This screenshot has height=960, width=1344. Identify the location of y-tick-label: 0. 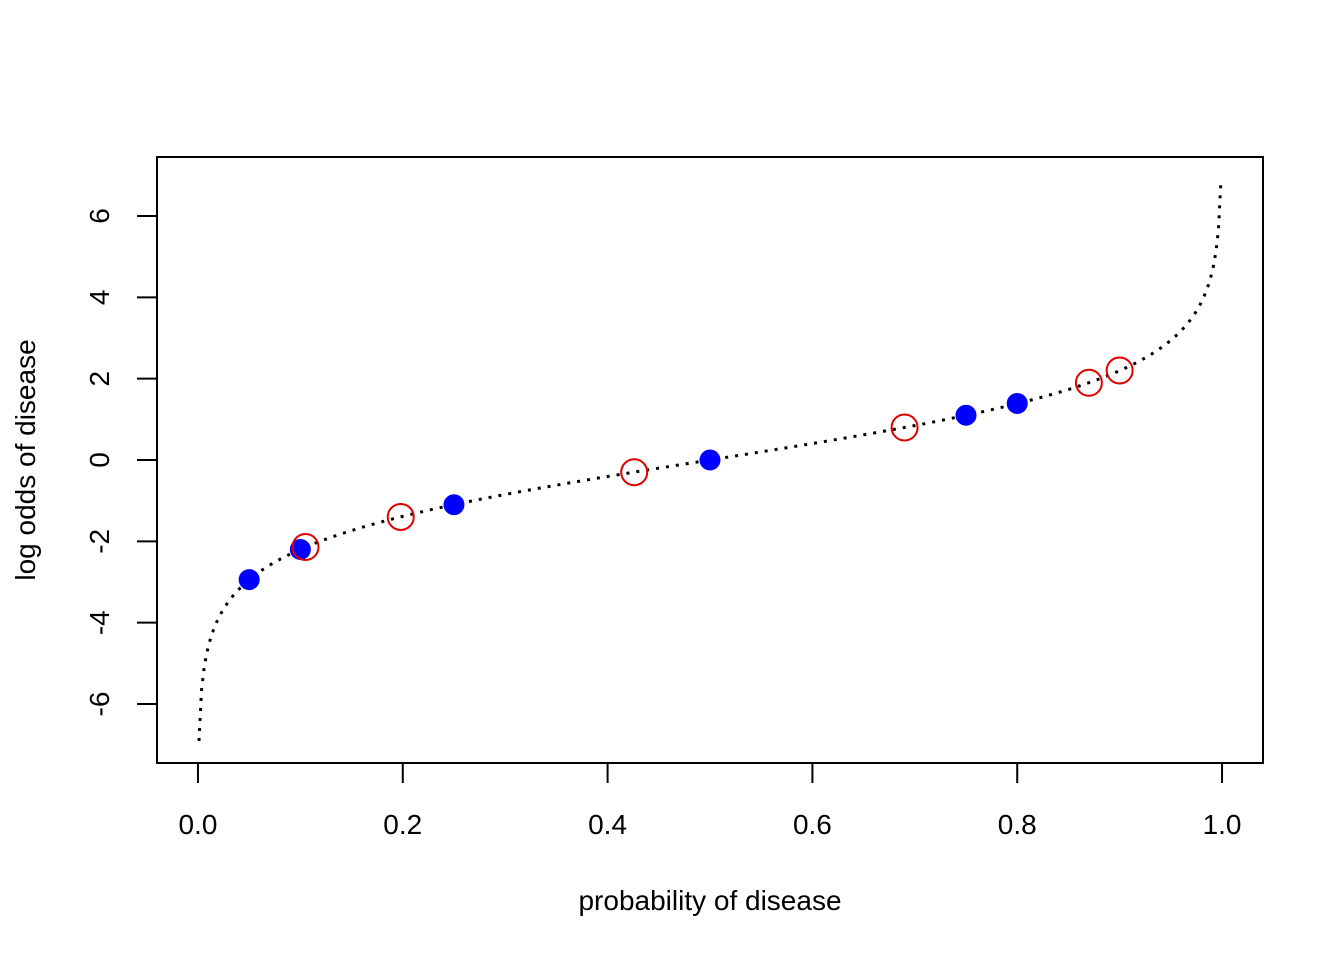
(99, 460).